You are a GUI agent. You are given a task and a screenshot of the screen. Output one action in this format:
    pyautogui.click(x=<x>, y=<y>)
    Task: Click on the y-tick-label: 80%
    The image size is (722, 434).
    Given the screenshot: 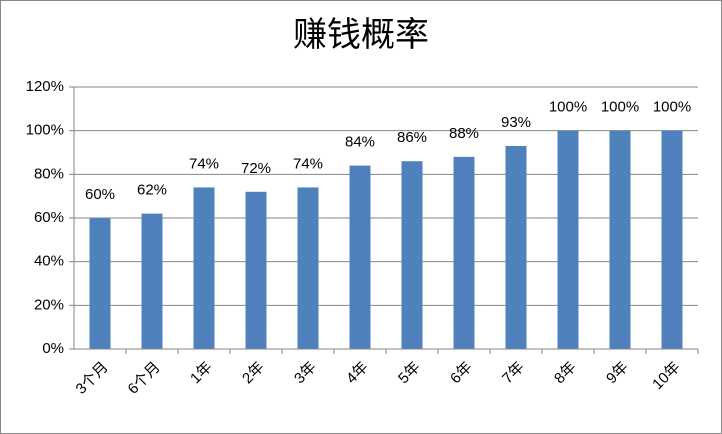 What is the action you would take?
    pyautogui.click(x=49, y=173)
    